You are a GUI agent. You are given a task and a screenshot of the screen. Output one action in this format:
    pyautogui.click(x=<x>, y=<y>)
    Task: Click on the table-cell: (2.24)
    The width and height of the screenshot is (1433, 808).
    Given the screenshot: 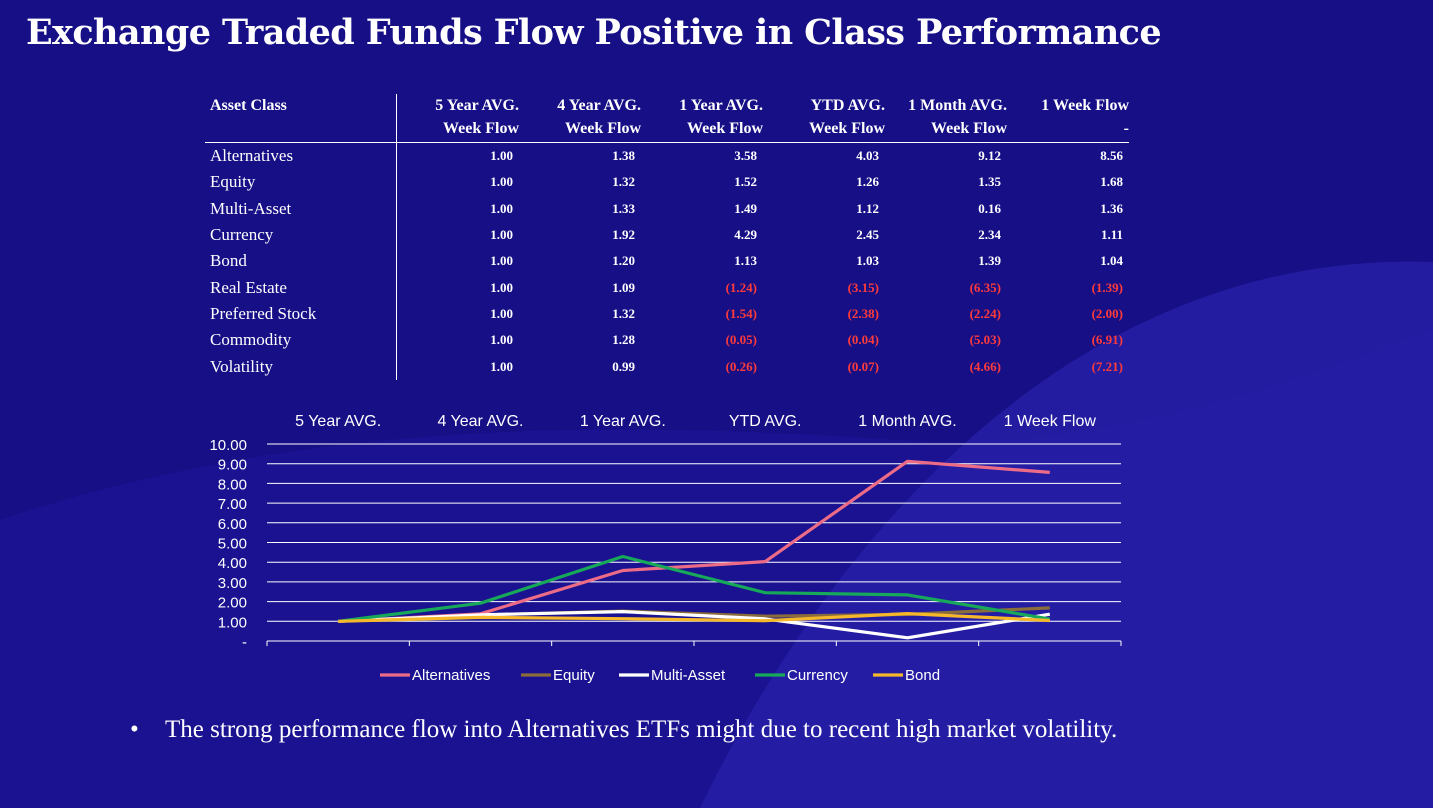 What is the action you would take?
    pyautogui.click(x=985, y=313)
    